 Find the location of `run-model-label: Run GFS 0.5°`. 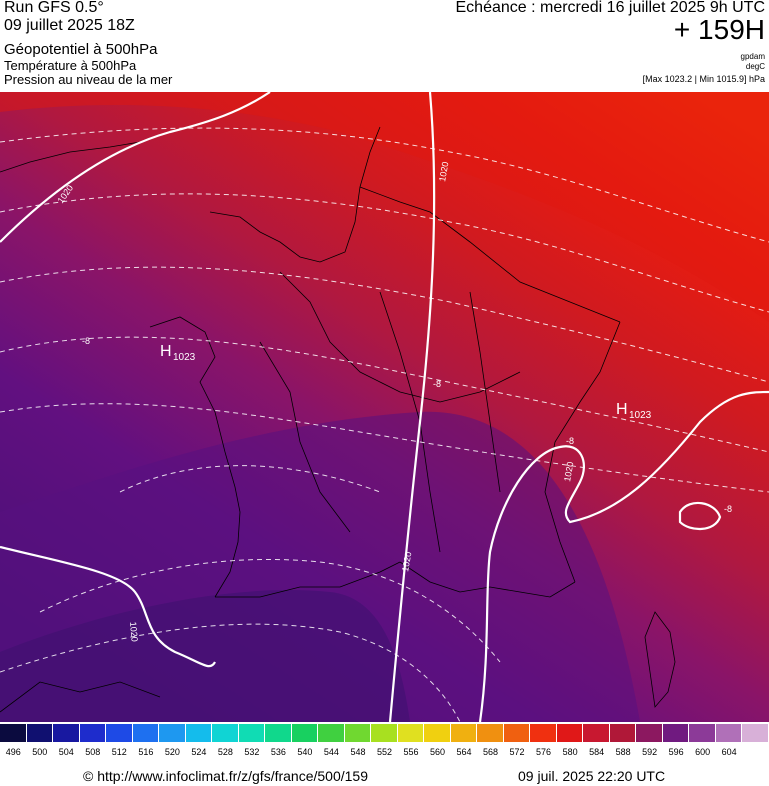

run-model-label: Run GFS 0.5° is located at coordinates (54, 8).